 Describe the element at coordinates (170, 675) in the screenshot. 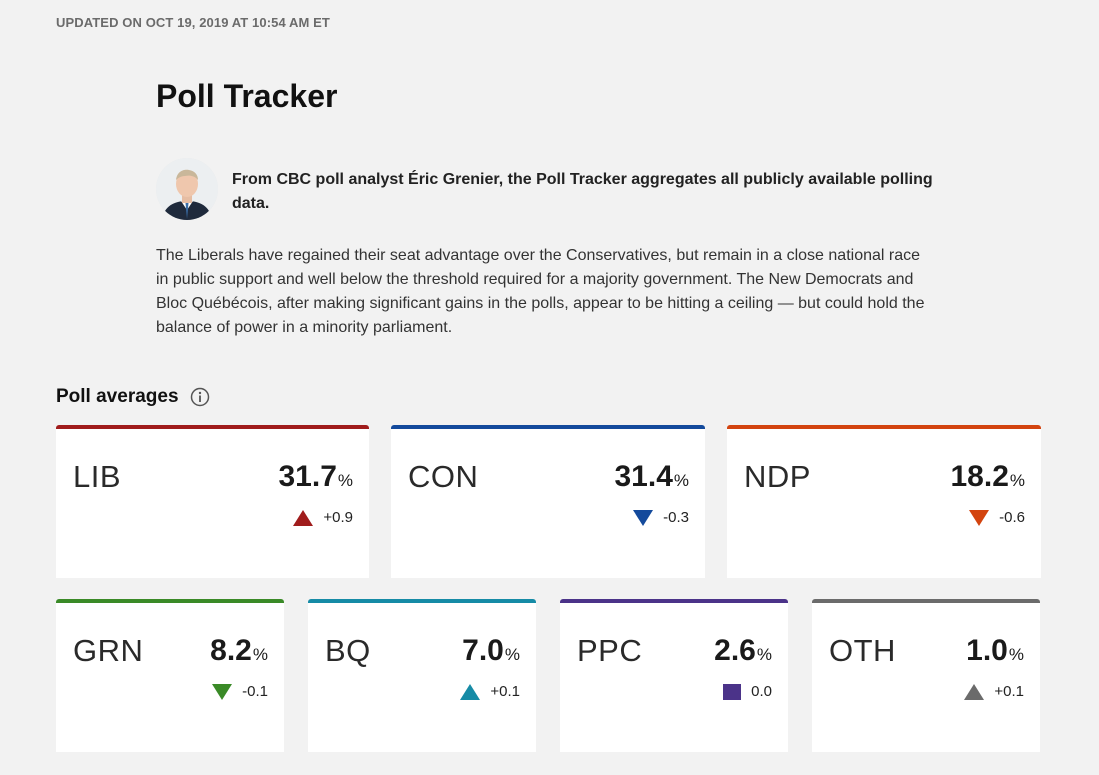

I see `party-card-grn: GRN 8.2% -0.1` at that location.